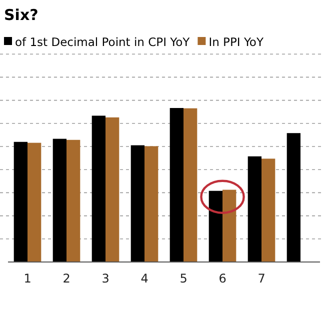 This screenshot has width=324, height=324. Describe the element at coordinates (66, 279) in the screenshot. I see `x-tick-label: 2` at that location.